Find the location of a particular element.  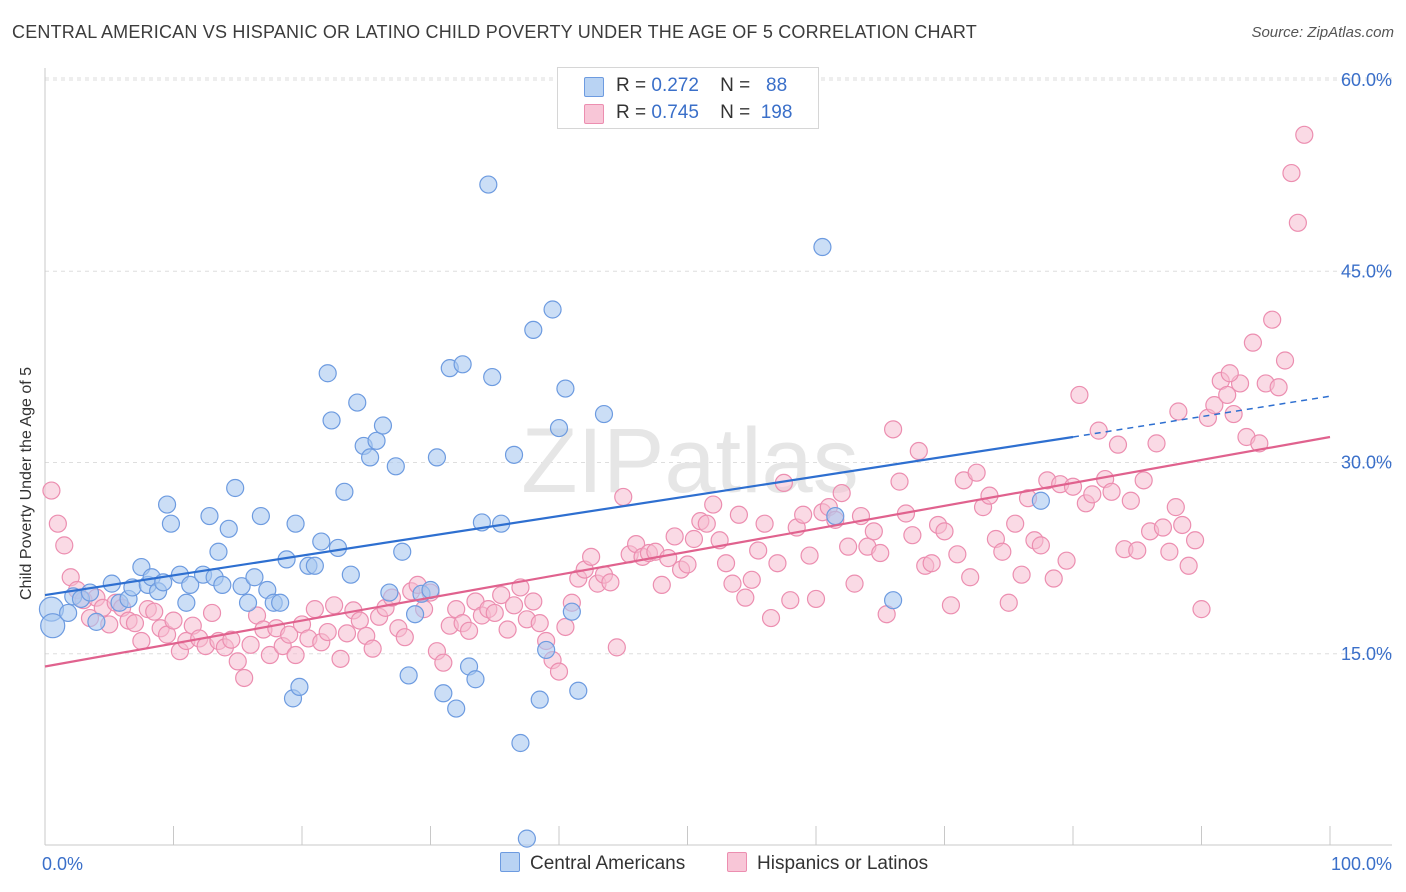

legend-label: Central Americans is located at coordinates (608, 863).